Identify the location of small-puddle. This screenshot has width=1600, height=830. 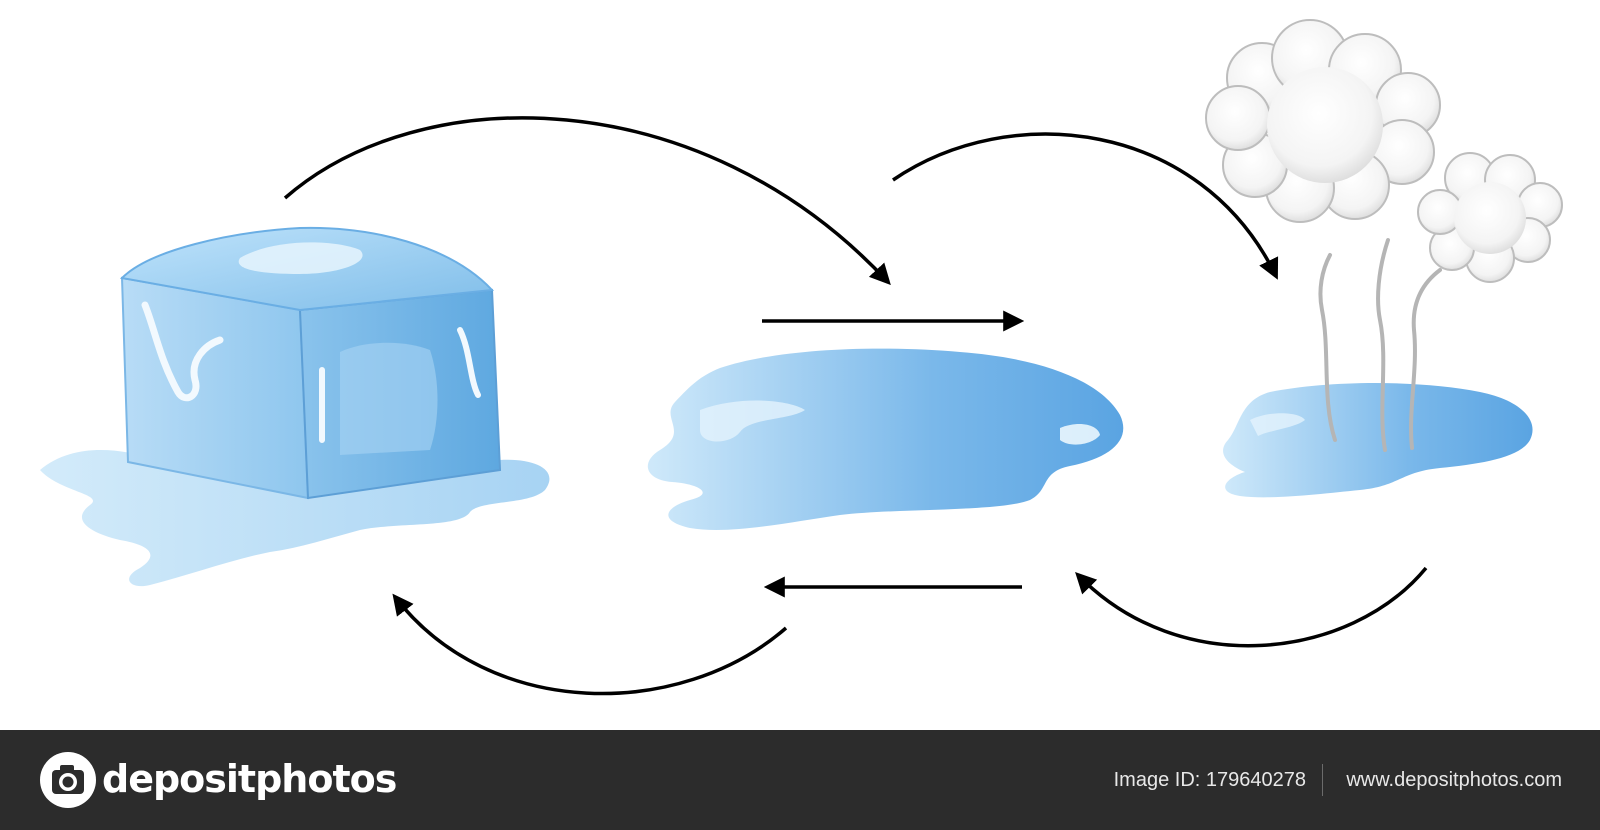
(1378, 440).